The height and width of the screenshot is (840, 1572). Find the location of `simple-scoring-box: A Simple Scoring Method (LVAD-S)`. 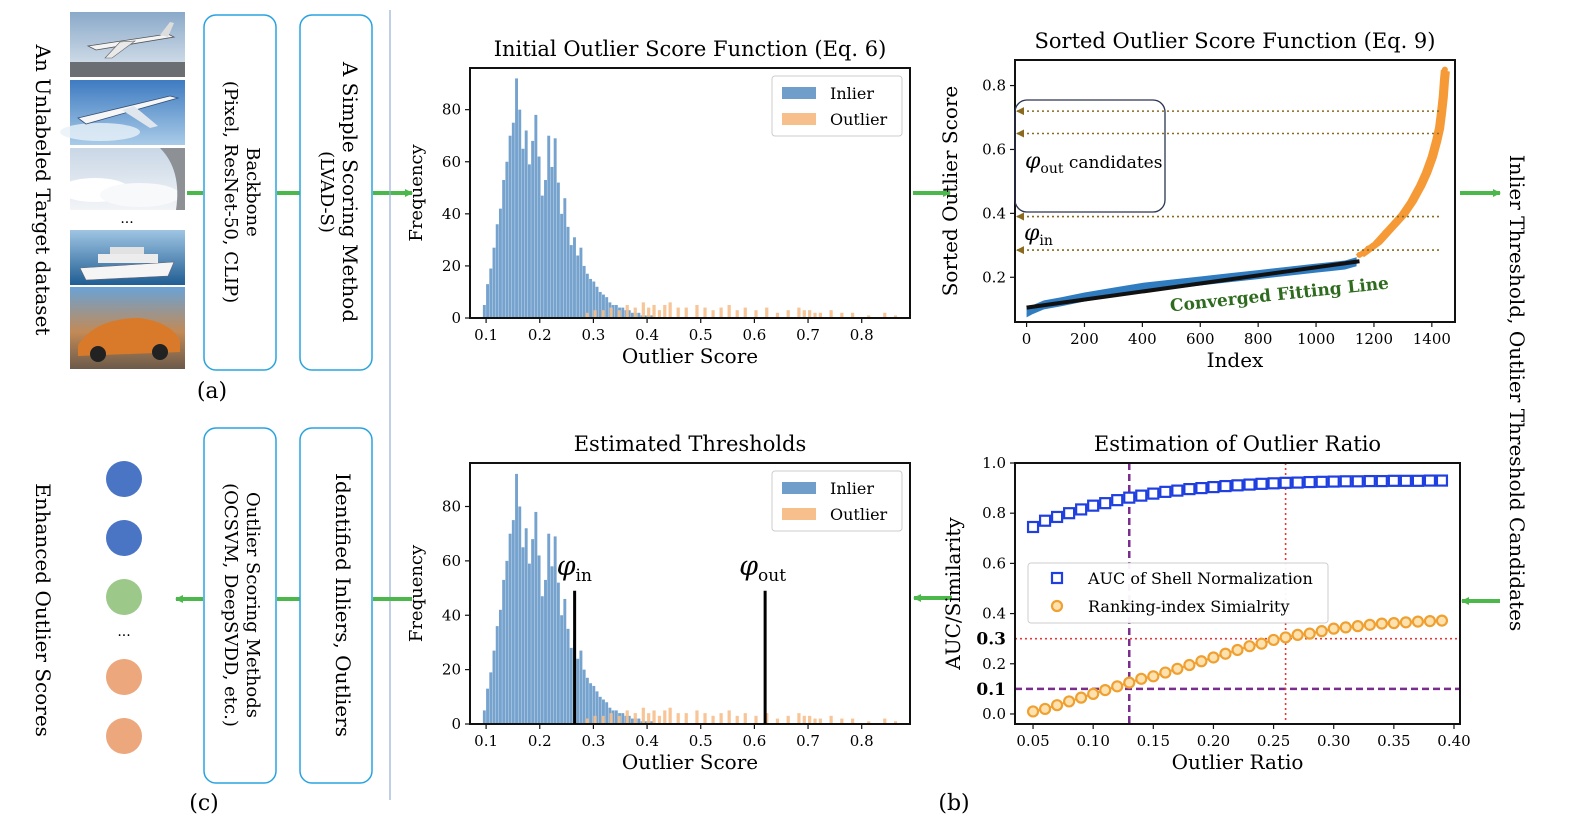

simple-scoring-box: A Simple Scoring Method (LVAD-S) is located at coordinates (336, 192).